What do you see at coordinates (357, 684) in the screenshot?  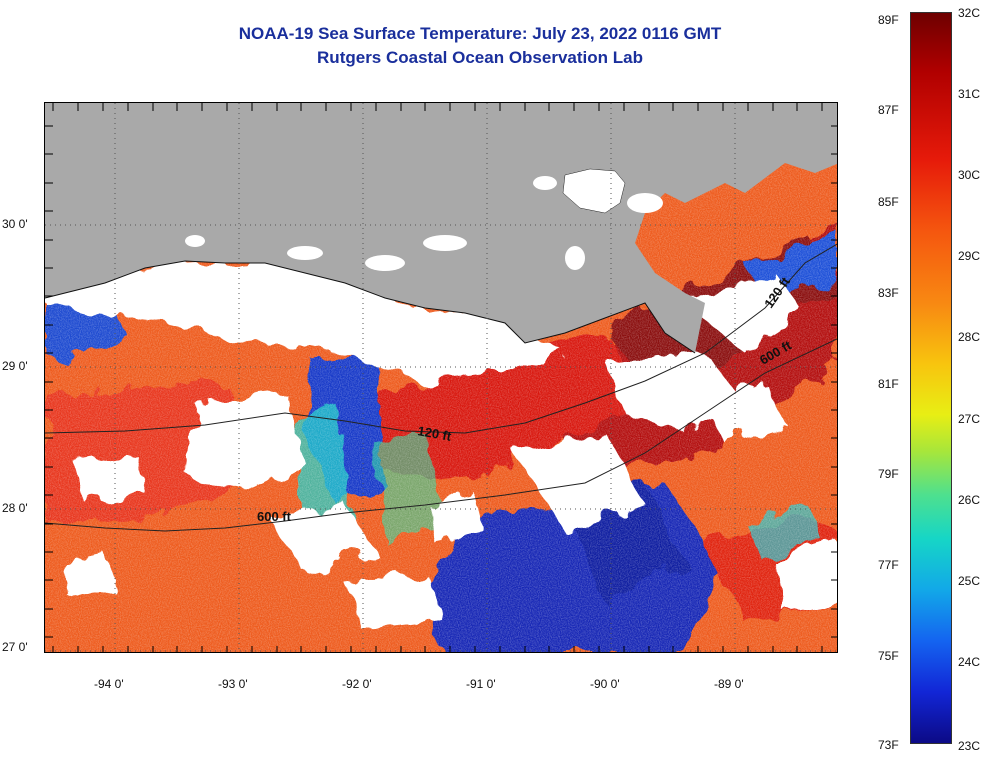 I see `longitude-label: -92 0'` at bounding box center [357, 684].